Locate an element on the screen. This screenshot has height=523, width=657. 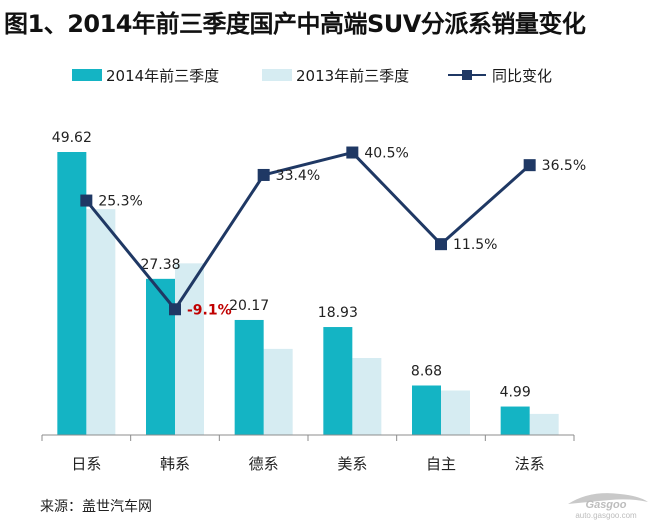
legend-item-2013: 2013年前三季度 is located at coordinates (335, 75).